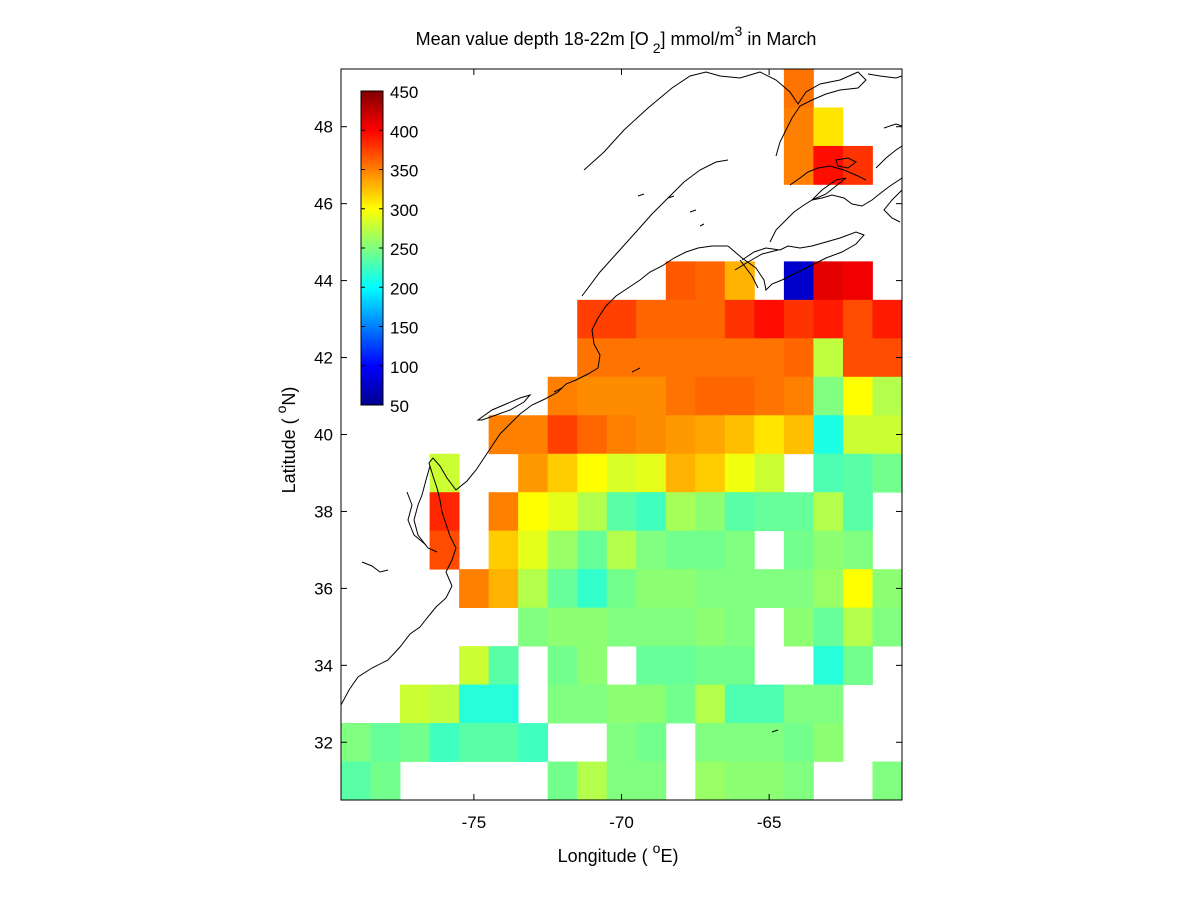  What do you see at coordinates (621, 822) in the screenshot?
I see `x-tick-label: -70` at bounding box center [621, 822].